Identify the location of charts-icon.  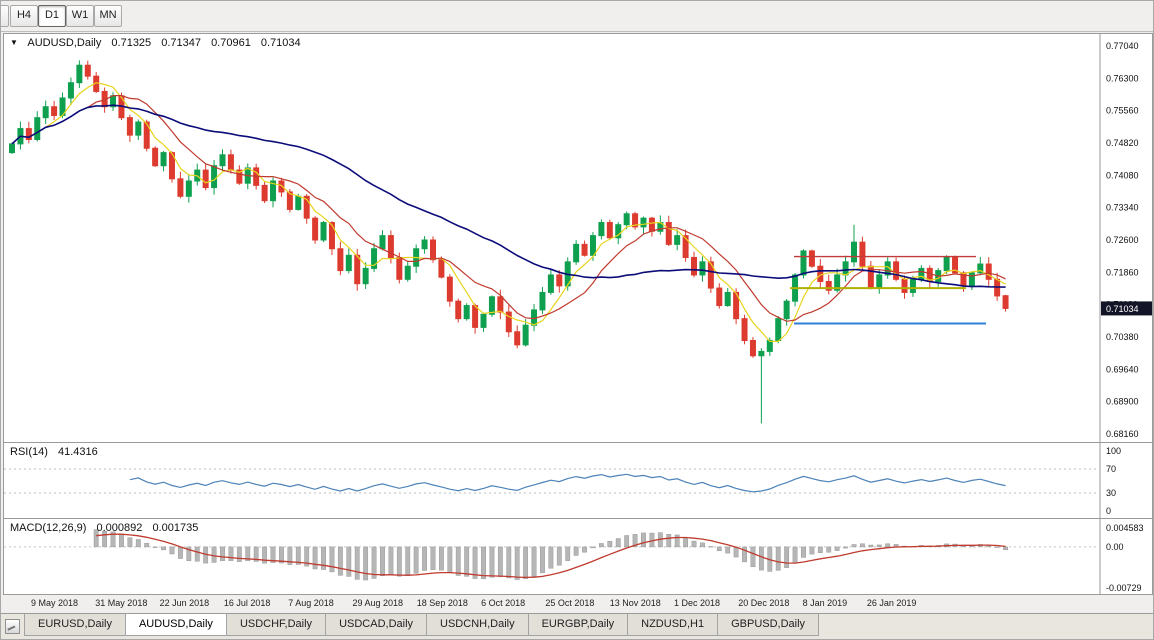
(12, 626).